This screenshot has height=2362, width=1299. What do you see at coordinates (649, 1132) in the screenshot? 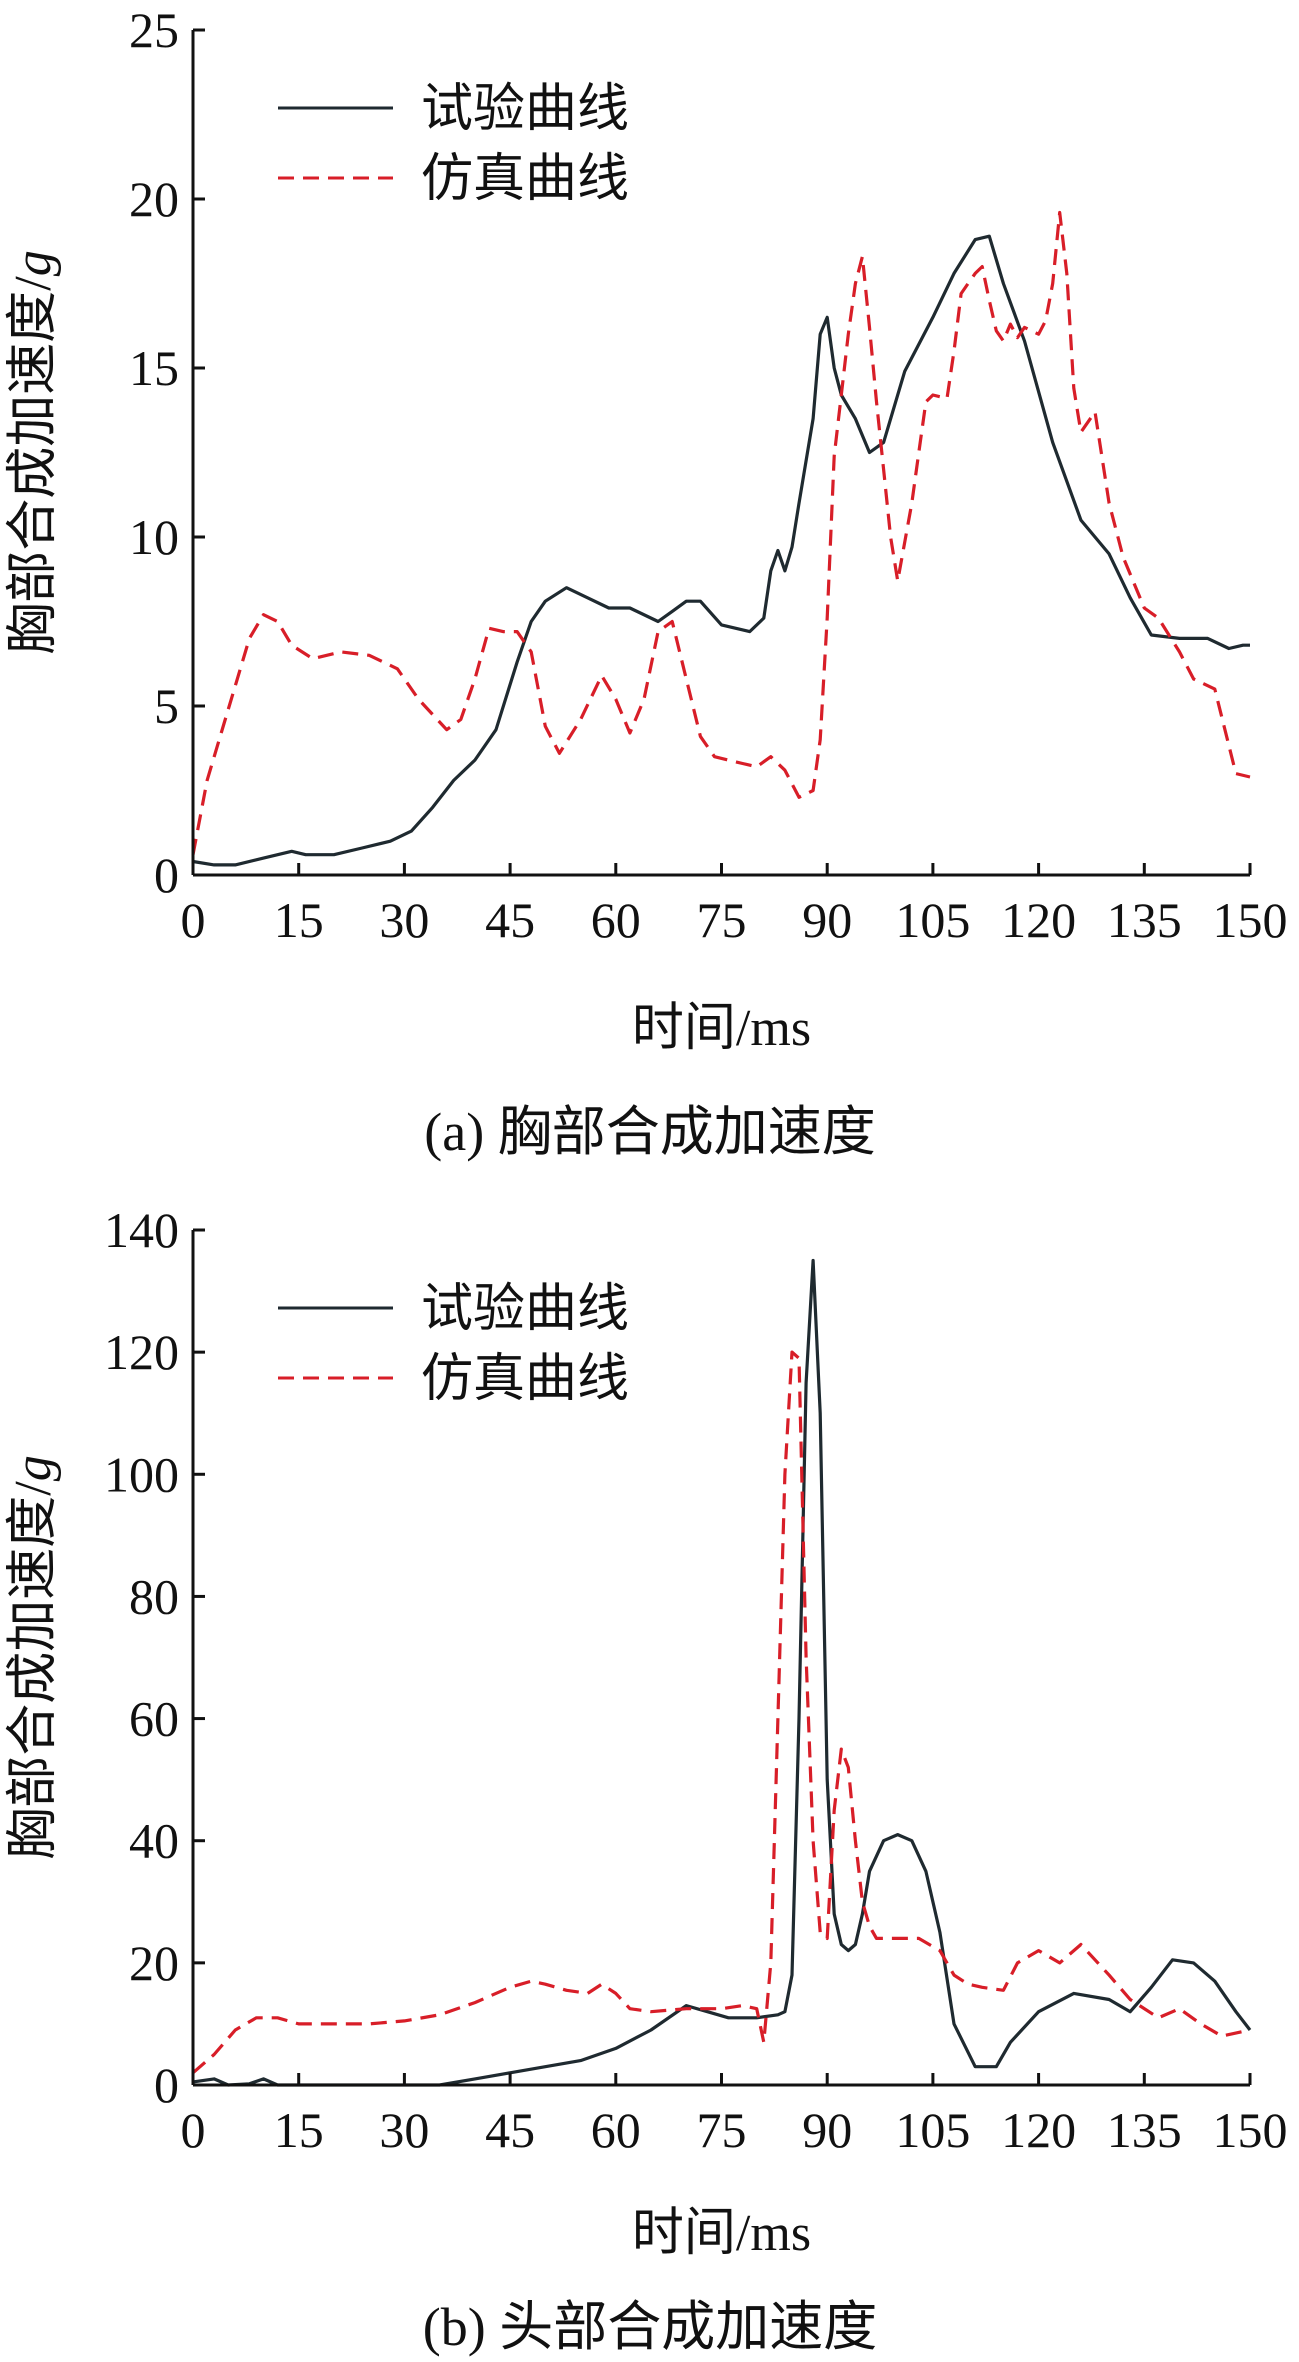
I see `chart-caption: (a) 胸部合成加速度` at bounding box center [649, 1132].